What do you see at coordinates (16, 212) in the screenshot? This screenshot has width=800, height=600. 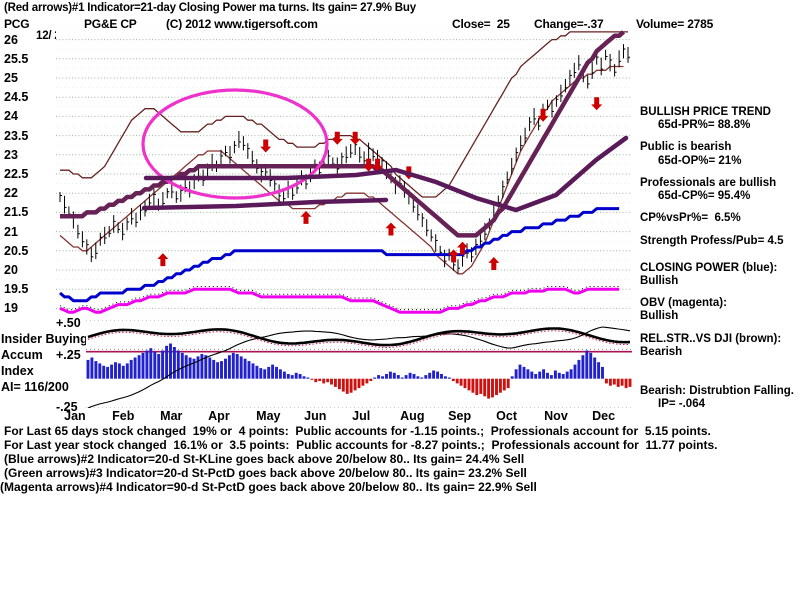 I see `y-axis-tick-21-5: 21.5` at bounding box center [16, 212].